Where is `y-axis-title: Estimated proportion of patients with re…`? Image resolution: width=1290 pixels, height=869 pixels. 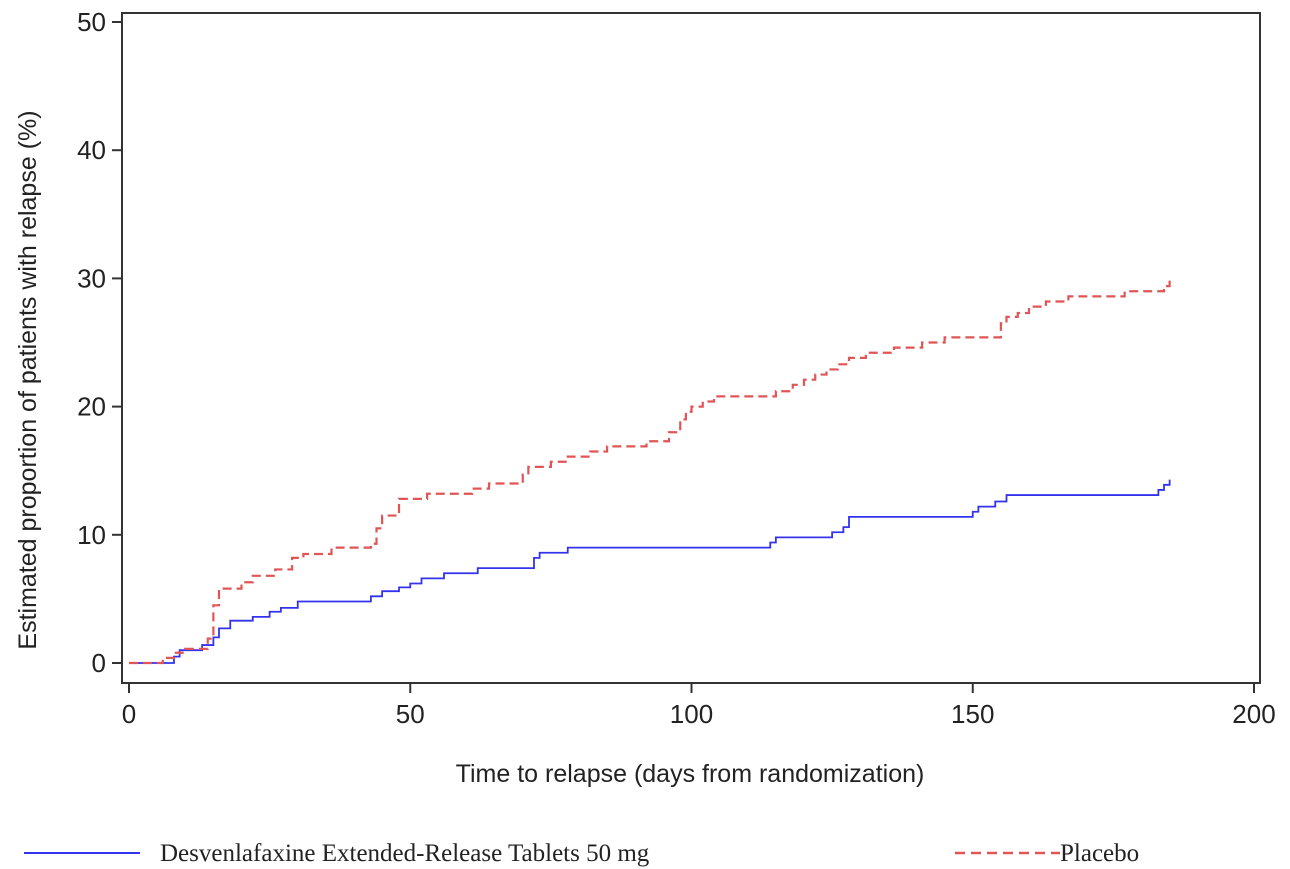
y-axis-title: Estimated proportion of patients with re… is located at coordinates (28, 379).